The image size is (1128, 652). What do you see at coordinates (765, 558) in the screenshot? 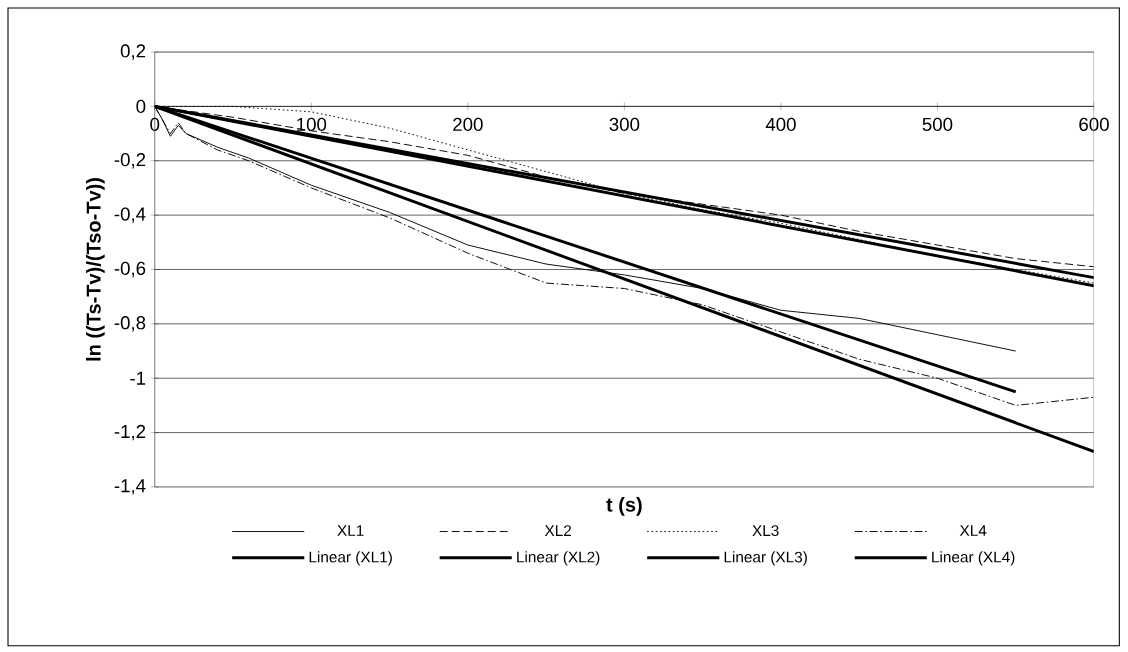
I see `legend-label: Linear (XL3)` at bounding box center [765, 558].